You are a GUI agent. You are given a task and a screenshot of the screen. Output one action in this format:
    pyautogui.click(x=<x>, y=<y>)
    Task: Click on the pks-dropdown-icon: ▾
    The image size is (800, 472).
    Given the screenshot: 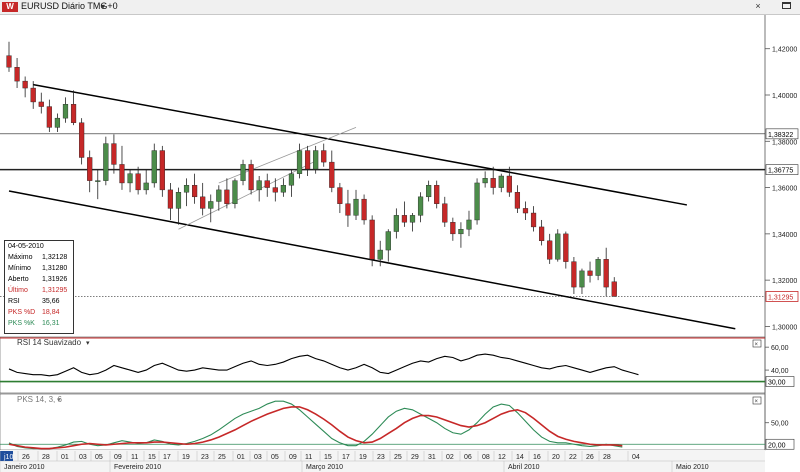 What is the action you would take?
    pyautogui.click(x=59, y=400)
    